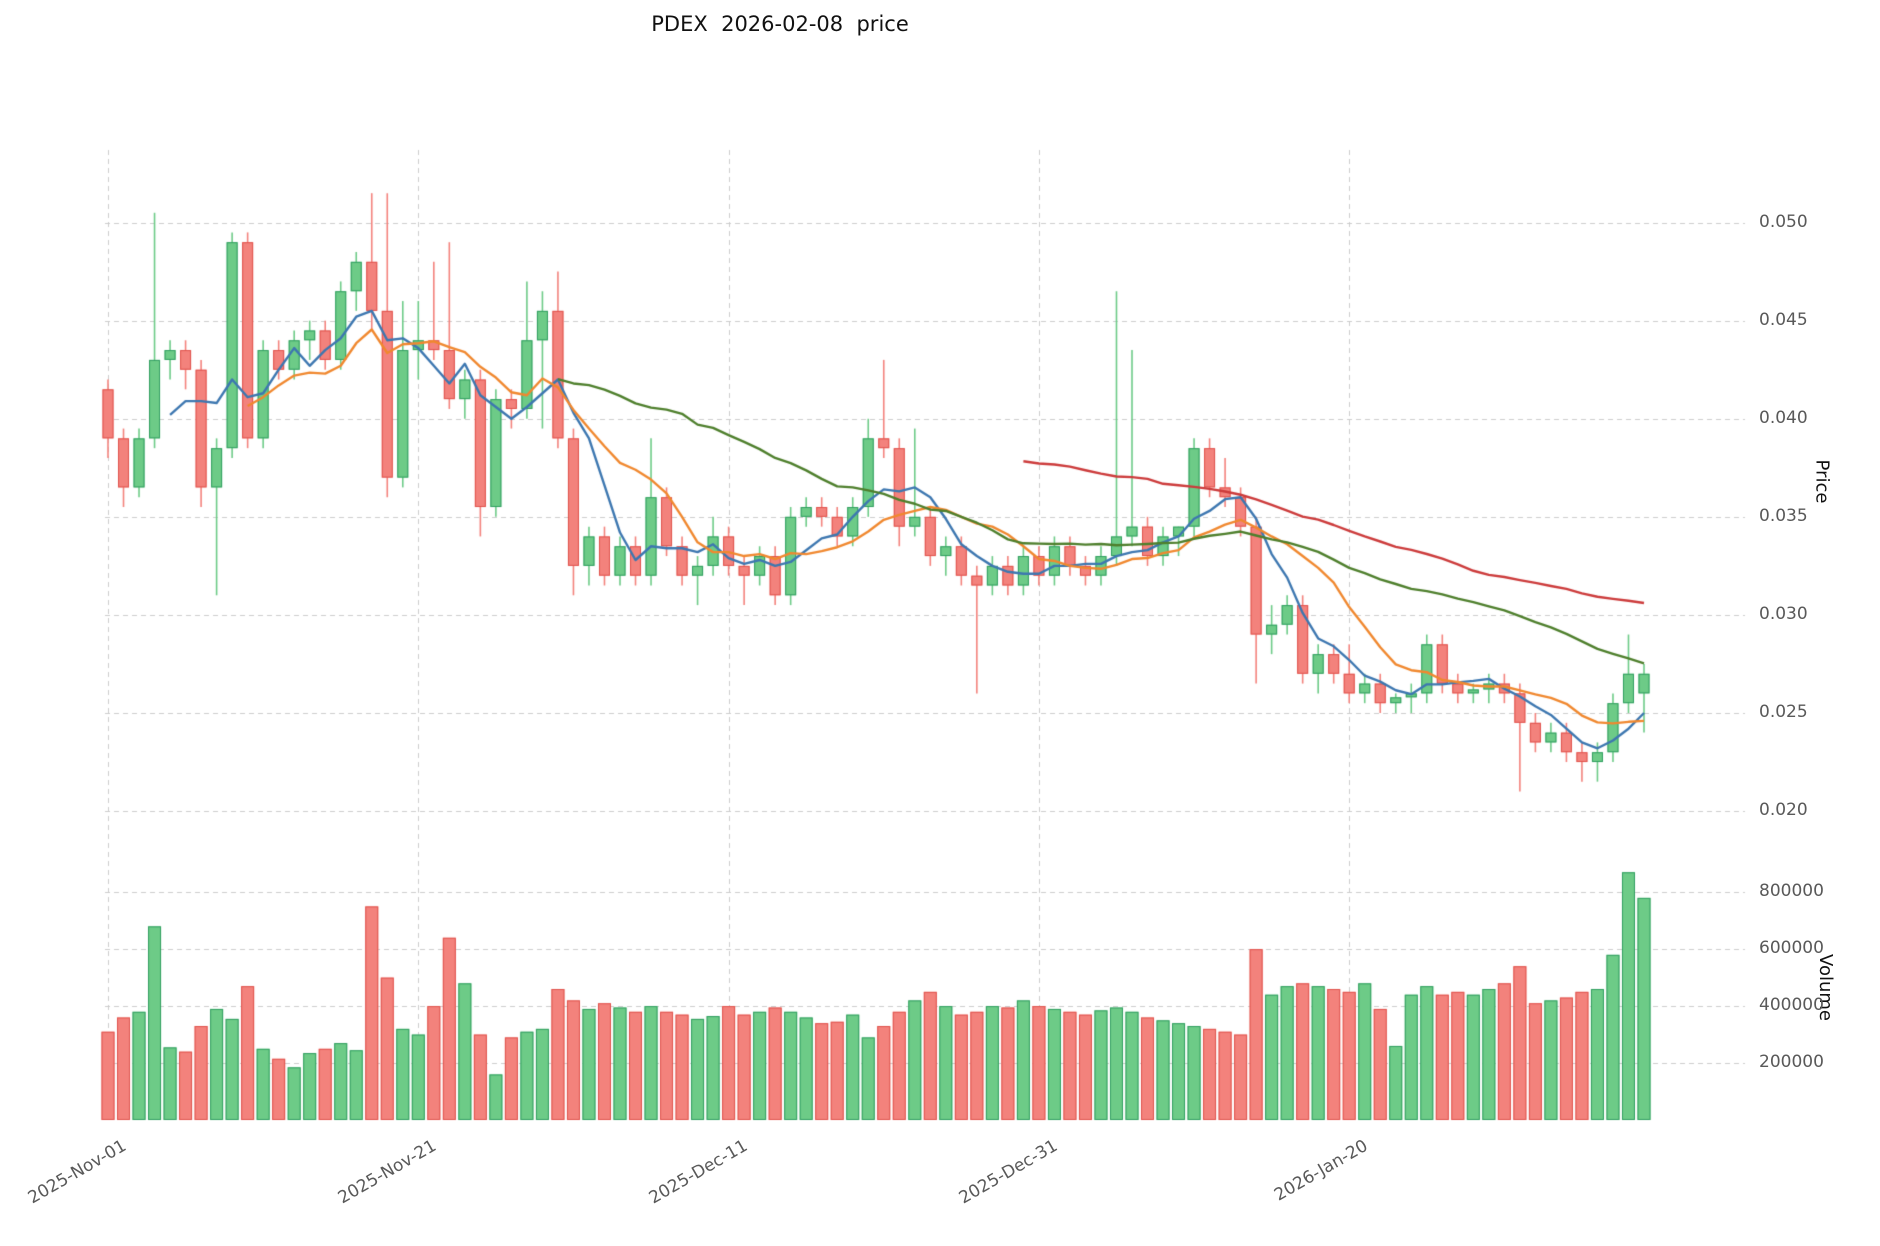  What do you see at coordinates (1791, 891) in the screenshot?
I see `volume-tick-label: 800000` at bounding box center [1791, 891].